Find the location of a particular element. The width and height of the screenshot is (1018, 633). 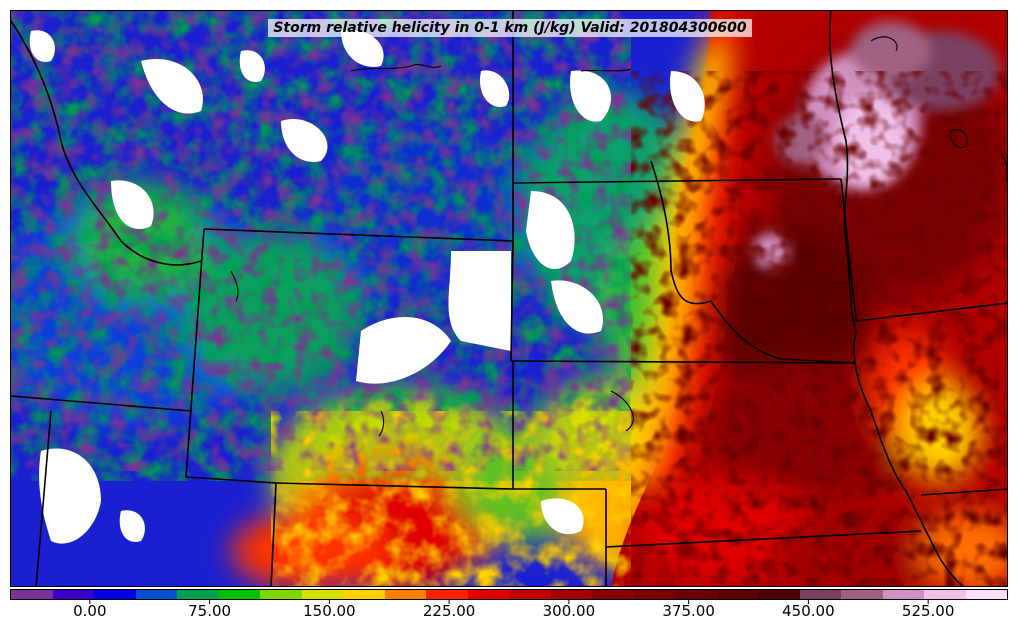

colorbar is located at coordinates (509, 594).